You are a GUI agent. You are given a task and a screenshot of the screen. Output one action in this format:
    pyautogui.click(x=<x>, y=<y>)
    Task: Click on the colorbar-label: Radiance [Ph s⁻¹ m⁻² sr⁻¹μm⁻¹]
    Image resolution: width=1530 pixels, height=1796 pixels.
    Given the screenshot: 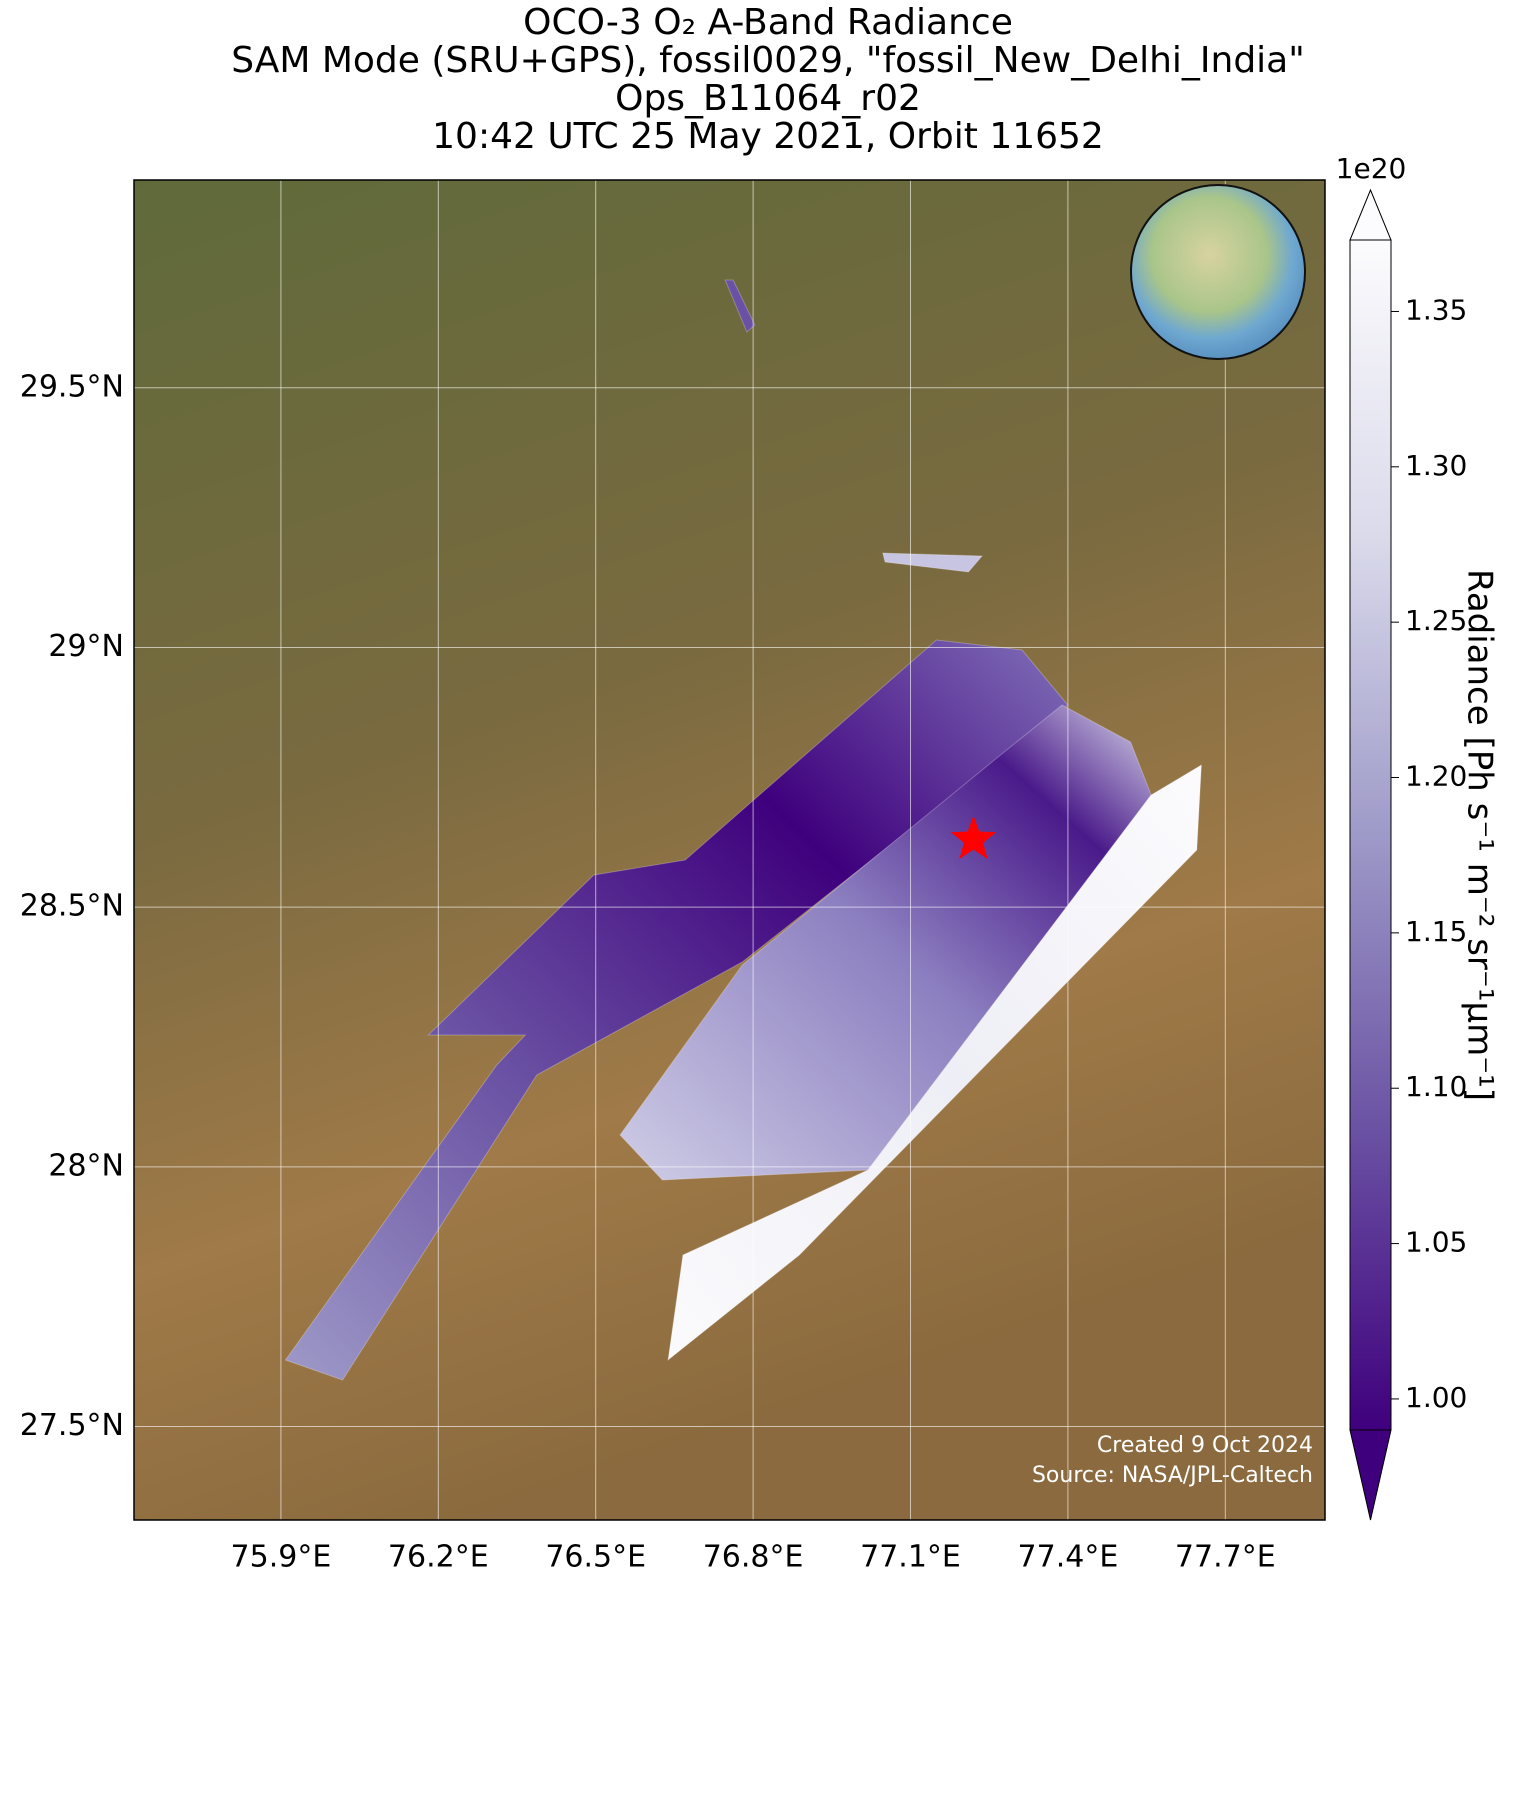 What is the action you would take?
    pyautogui.click(x=1480, y=835)
    